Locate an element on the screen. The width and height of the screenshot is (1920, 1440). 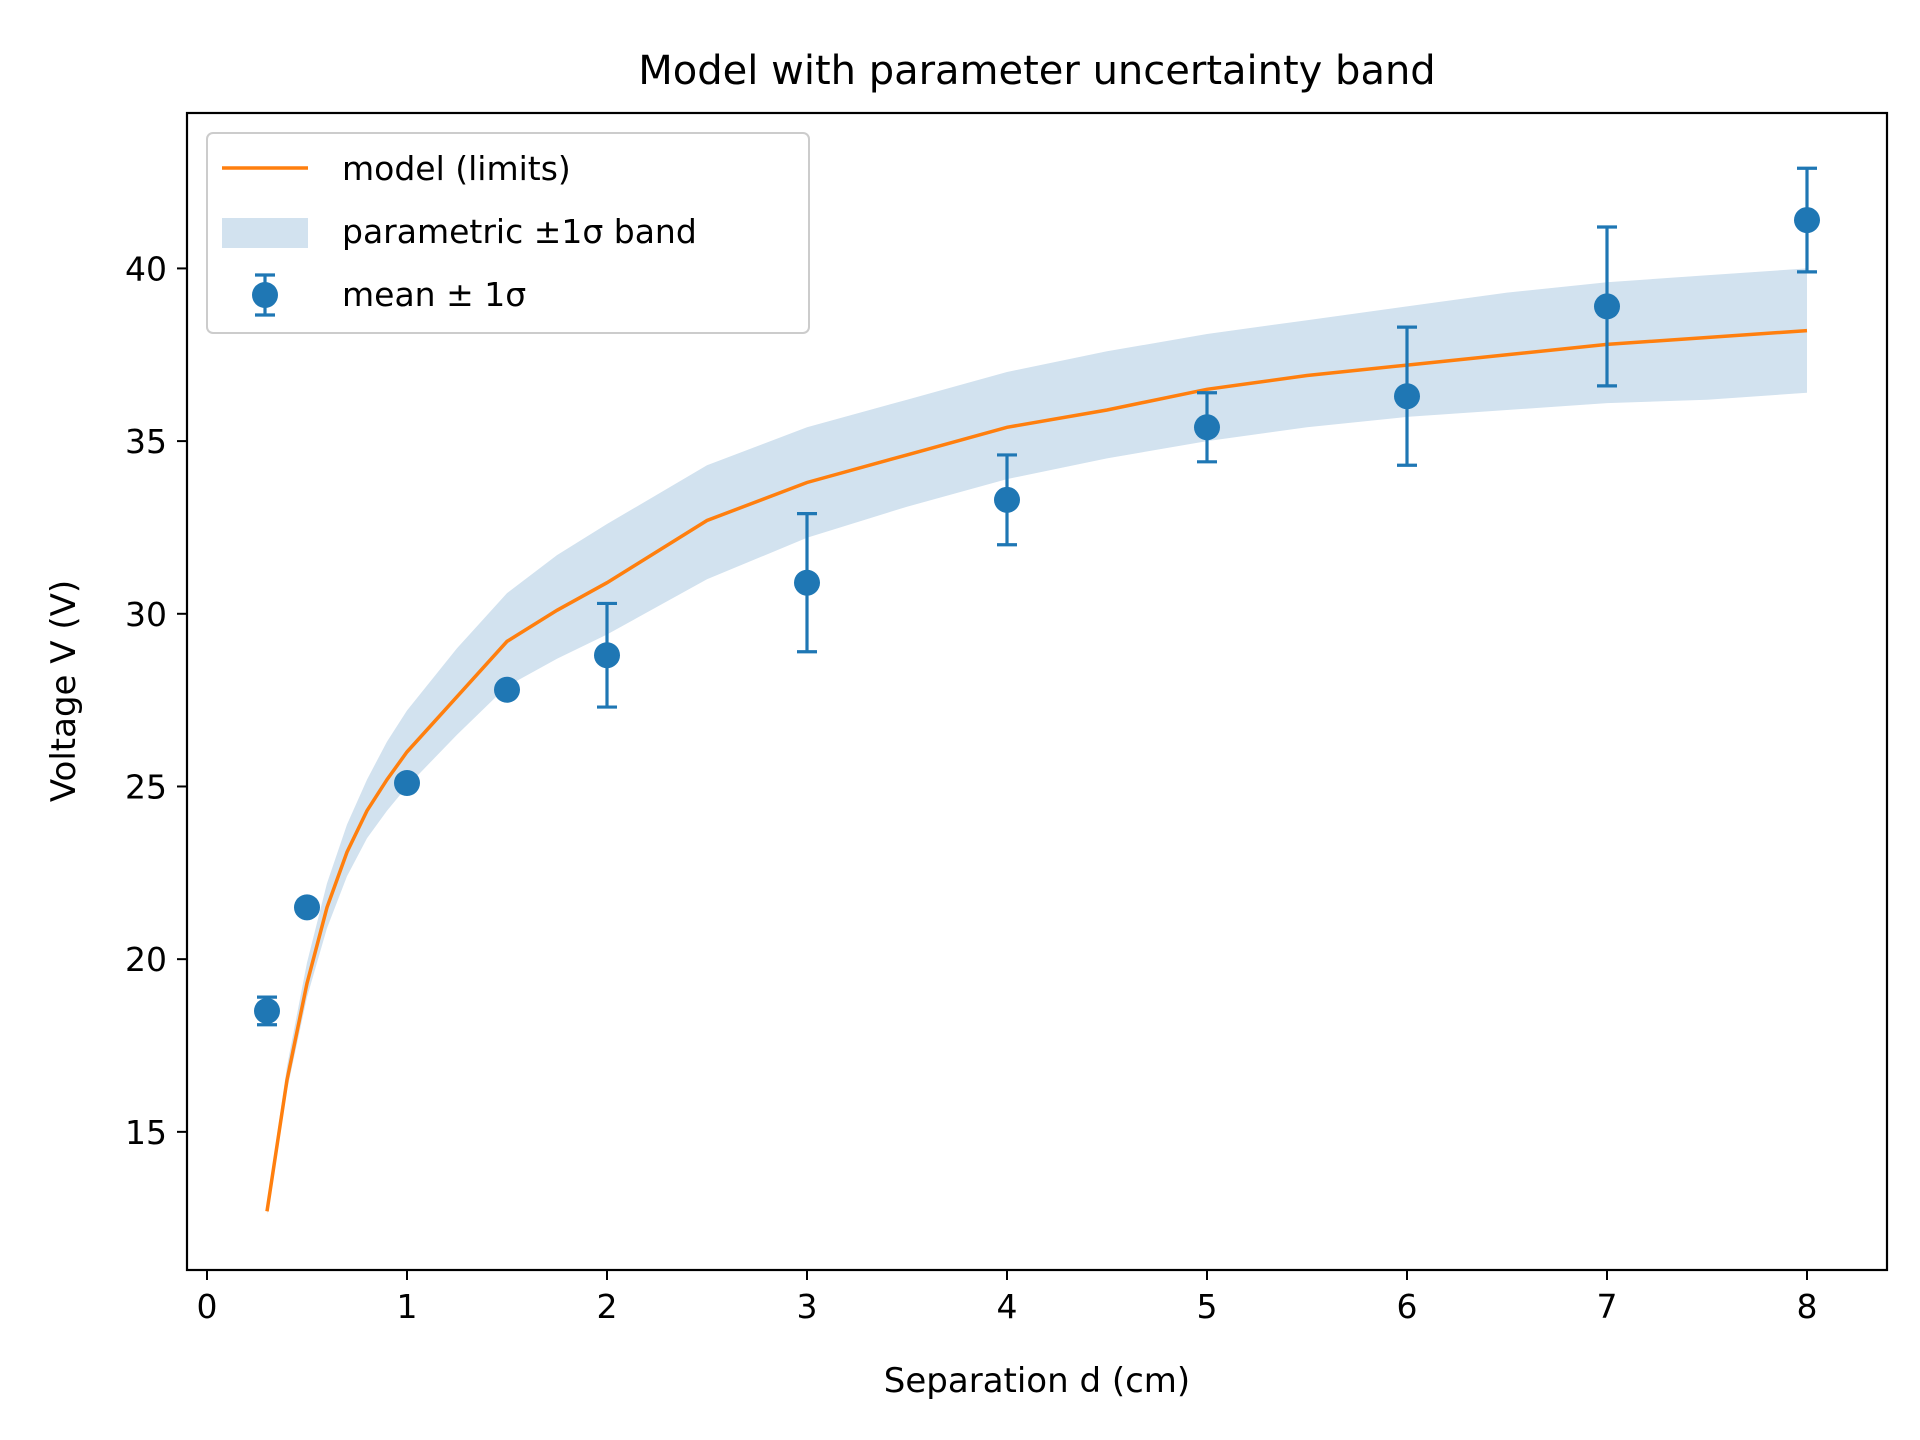
y-axis: 15 20 25 30 35 40 is located at coordinates (156, 700).